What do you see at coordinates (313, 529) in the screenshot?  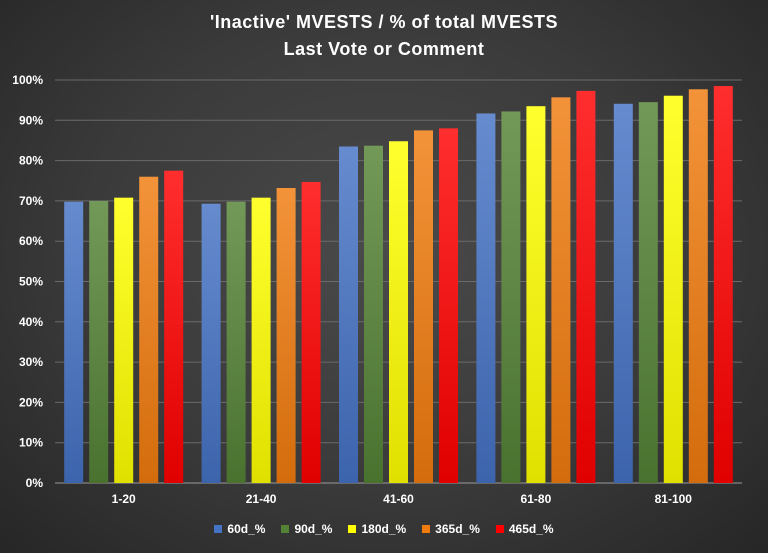 I see `legend-label: 90d_%` at bounding box center [313, 529].